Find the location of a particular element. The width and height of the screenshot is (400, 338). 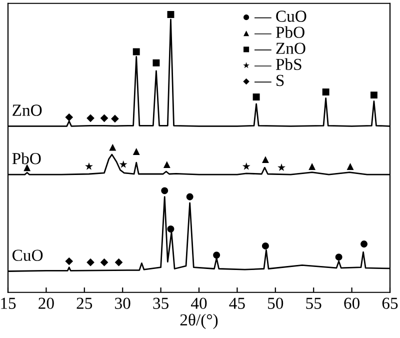

x-tick-label: 20 is located at coordinates (46, 303).